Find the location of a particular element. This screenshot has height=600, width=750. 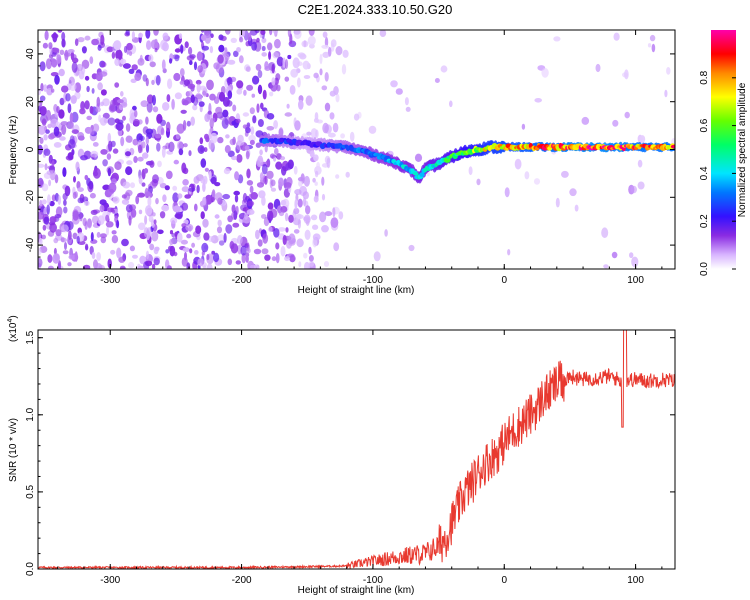

colorbar-tick-label: 0.6 is located at coordinates (704, 125).